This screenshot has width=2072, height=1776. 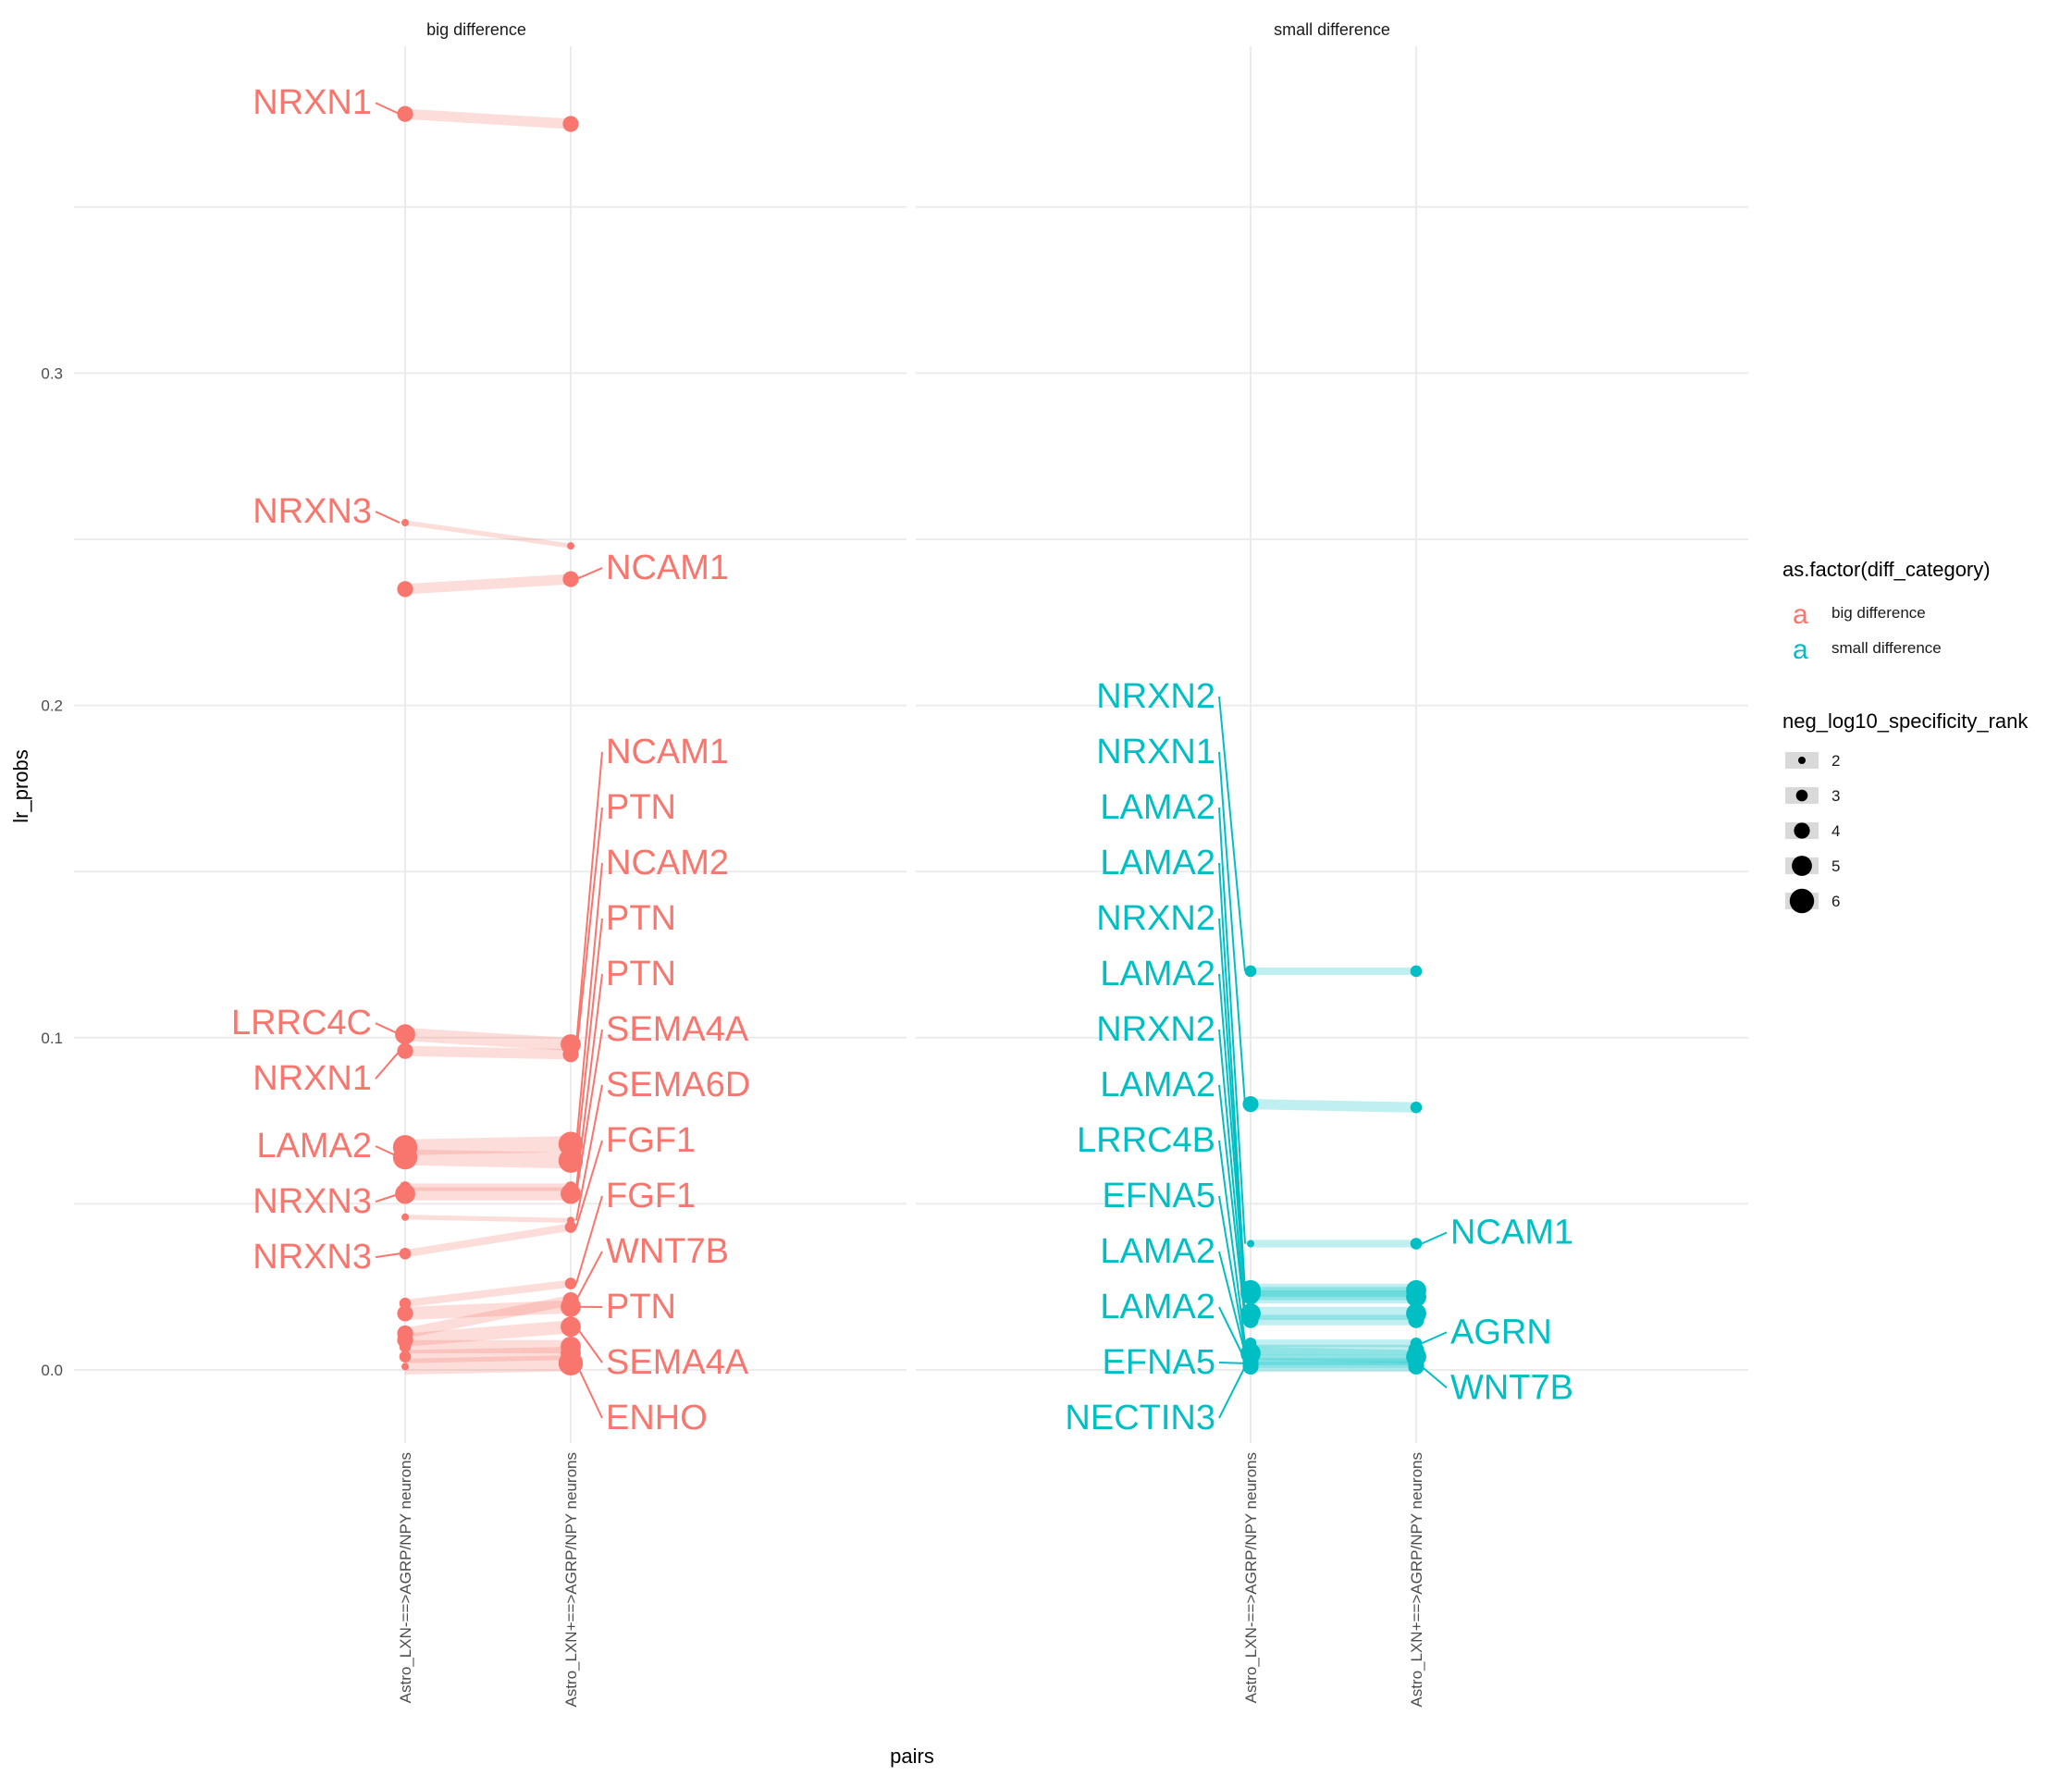 What do you see at coordinates (1801, 615) in the screenshot?
I see `legend-color-key: a` at bounding box center [1801, 615].